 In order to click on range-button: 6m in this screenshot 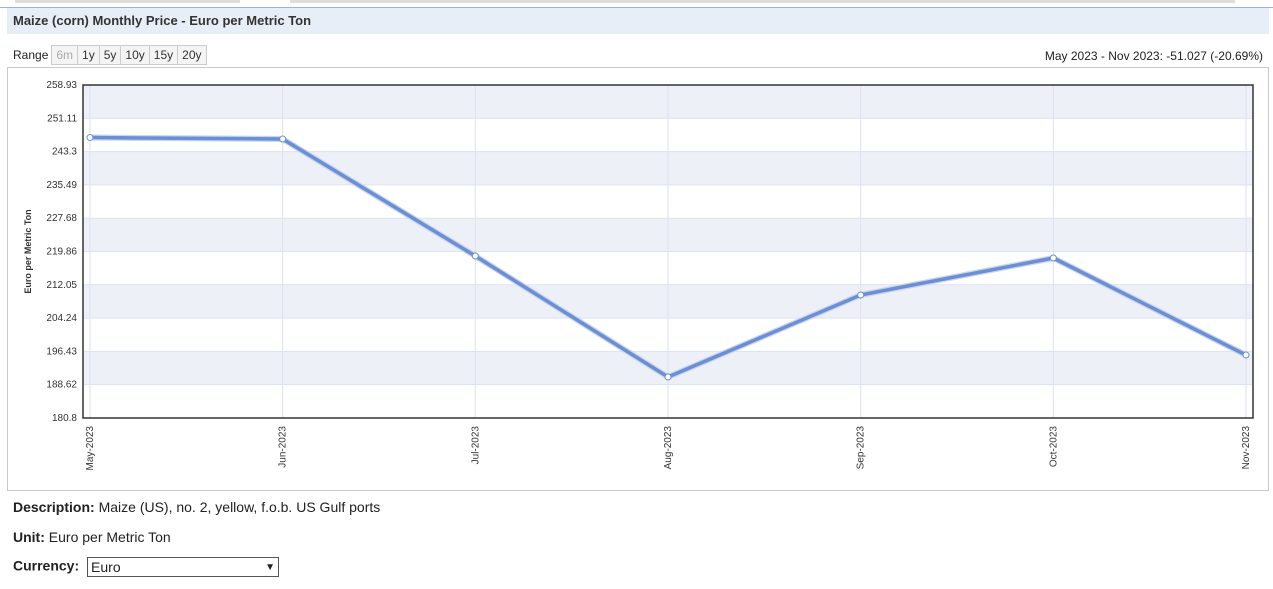, I will do `click(65, 55)`.